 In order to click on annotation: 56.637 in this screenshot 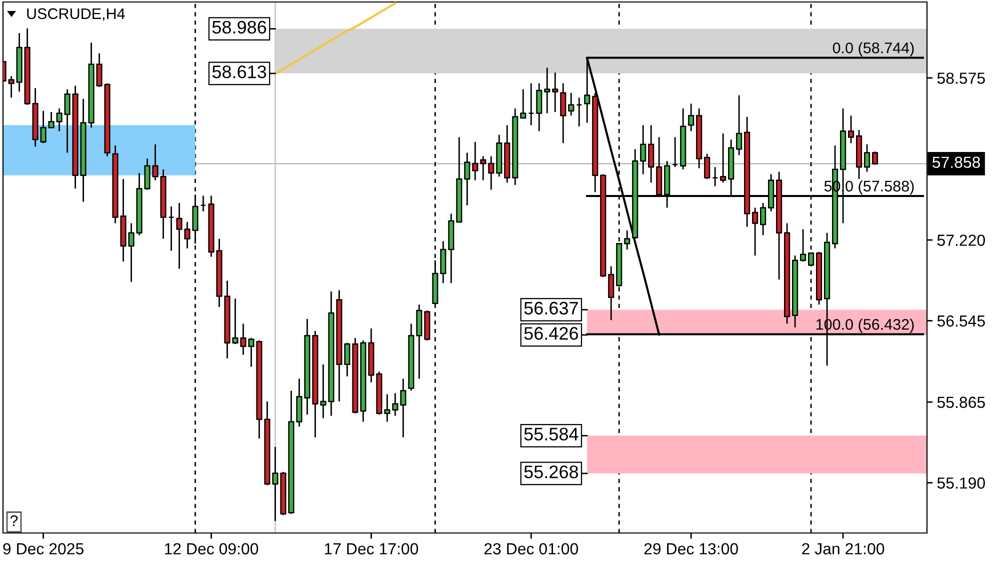, I will do `click(551, 308)`.